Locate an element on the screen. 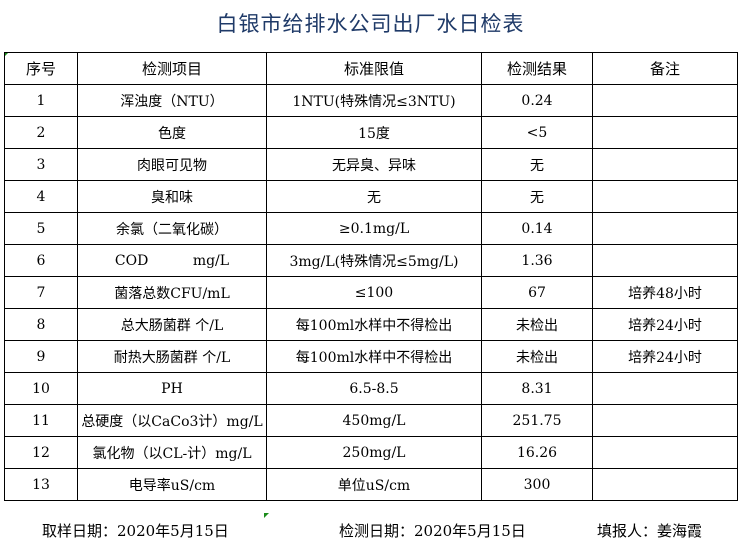  test-item: 菌落总数CFU/mL is located at coordinates (172, 292).